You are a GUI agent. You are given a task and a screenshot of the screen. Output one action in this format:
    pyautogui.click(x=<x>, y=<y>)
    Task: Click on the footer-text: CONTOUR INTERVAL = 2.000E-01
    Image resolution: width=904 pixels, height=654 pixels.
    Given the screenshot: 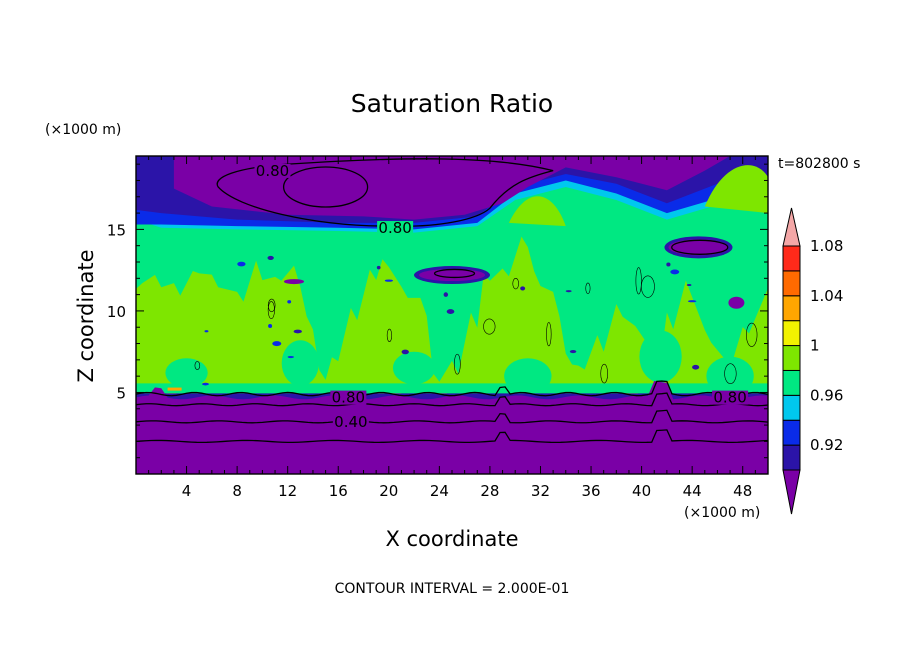 What is the action you would take?
    pyautogui.click(x=452, y=589)
    